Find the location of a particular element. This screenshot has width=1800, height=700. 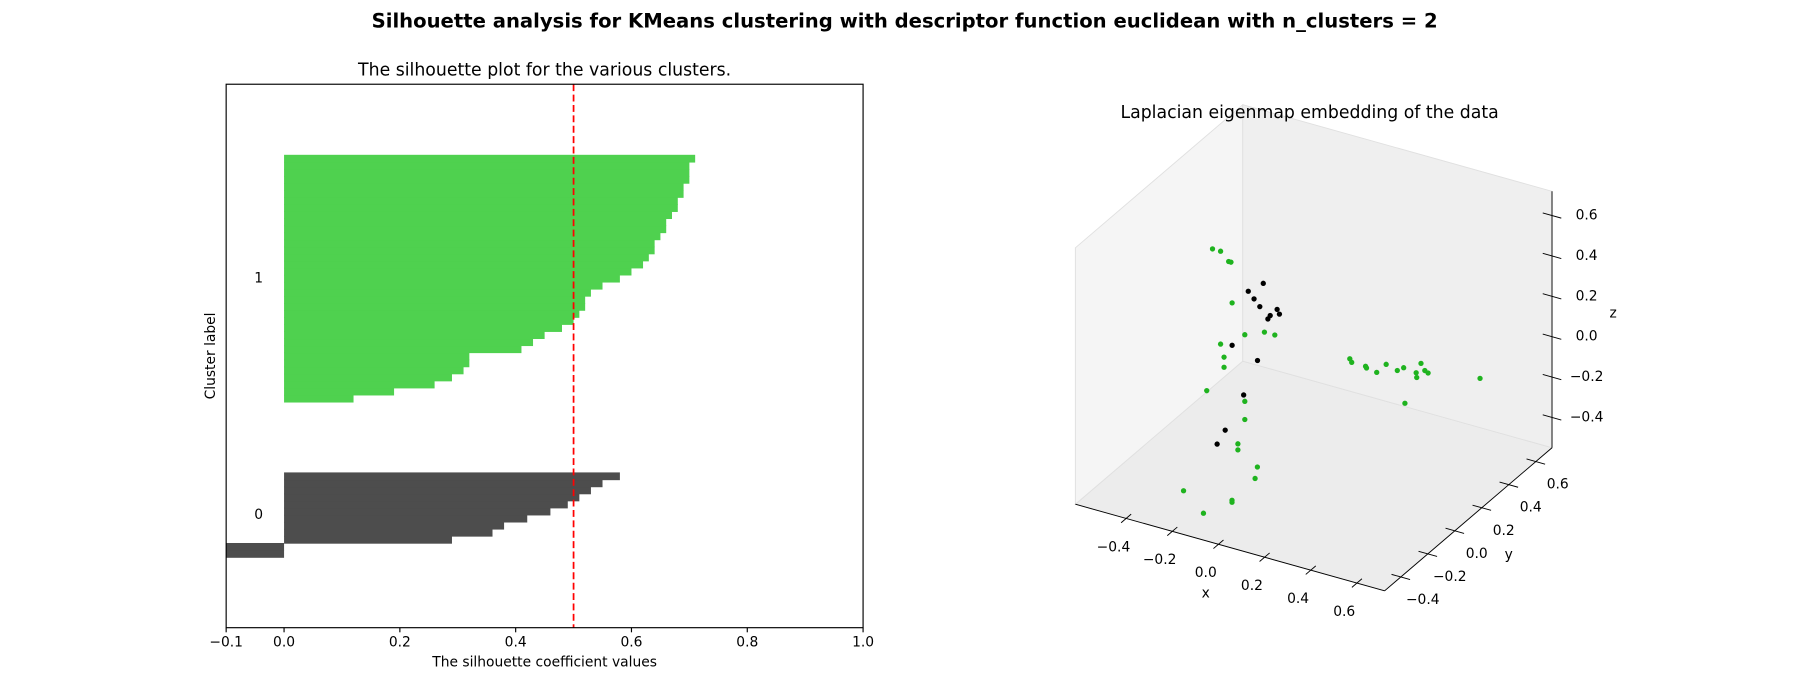

z-tick-label: 0.2 is located at coordinates (1587, 296).